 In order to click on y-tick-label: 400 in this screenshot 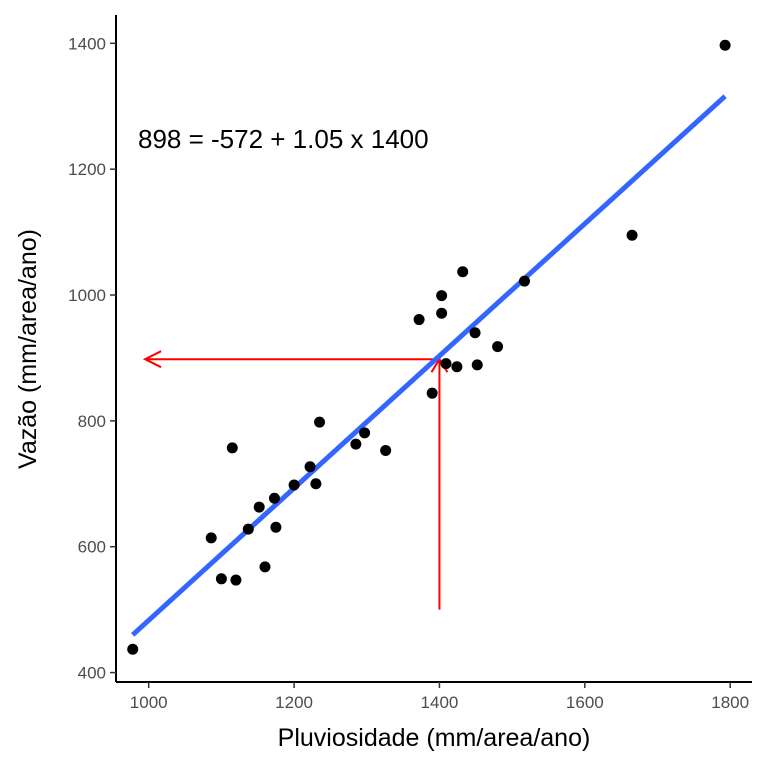, I will do `click(92, 673)`.